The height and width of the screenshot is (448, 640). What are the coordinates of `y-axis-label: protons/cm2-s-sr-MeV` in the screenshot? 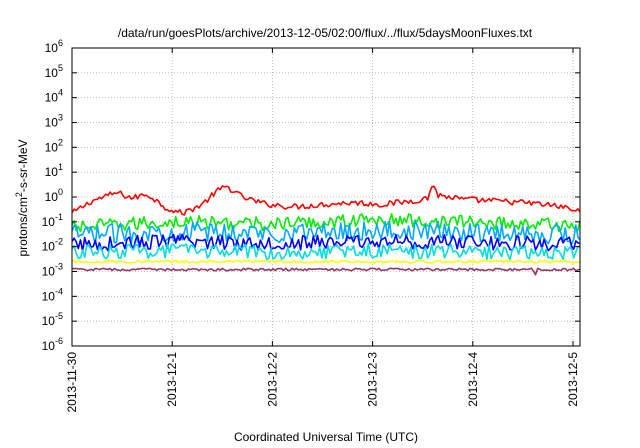 It's located at (22, 197).